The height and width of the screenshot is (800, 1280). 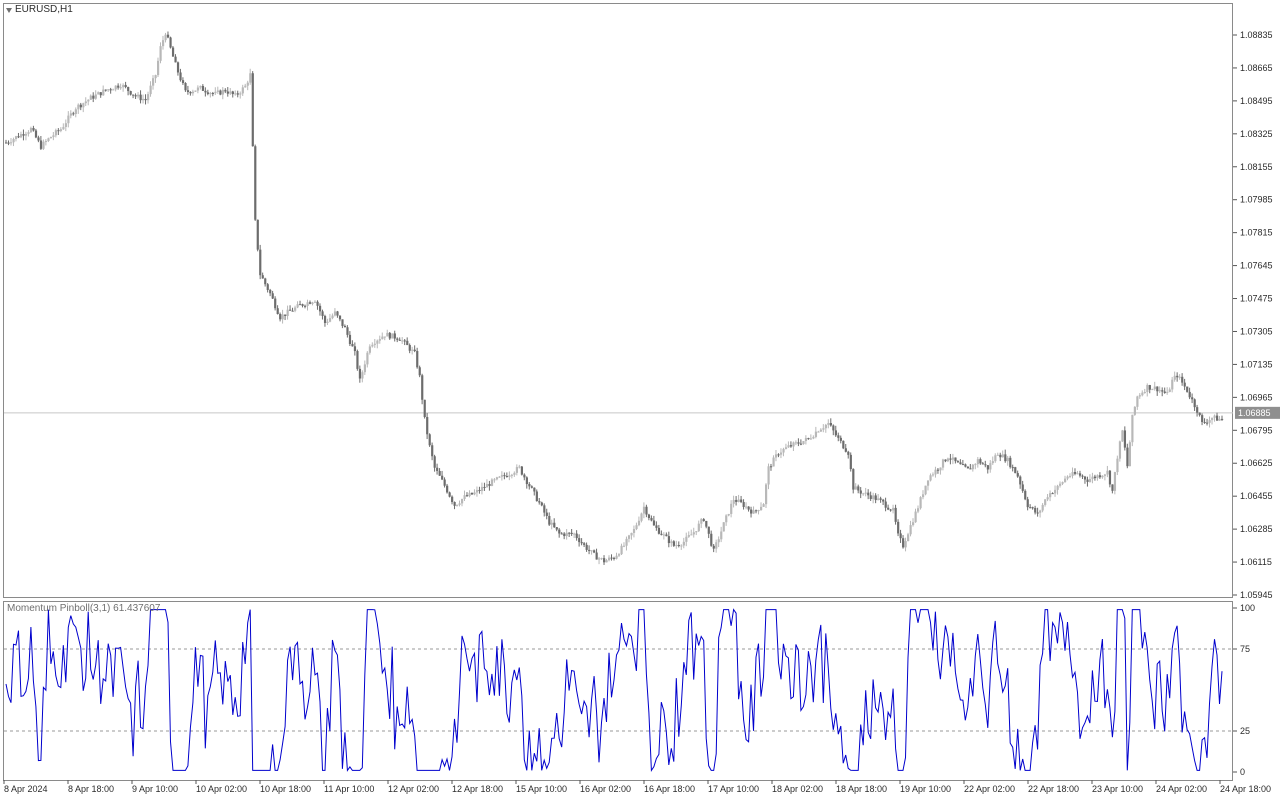 What do you see at coordinates (797, 789) in the screenshot?
I see `time-tick-label: 18 Apr 02:00` at bounding box center [797, 789].